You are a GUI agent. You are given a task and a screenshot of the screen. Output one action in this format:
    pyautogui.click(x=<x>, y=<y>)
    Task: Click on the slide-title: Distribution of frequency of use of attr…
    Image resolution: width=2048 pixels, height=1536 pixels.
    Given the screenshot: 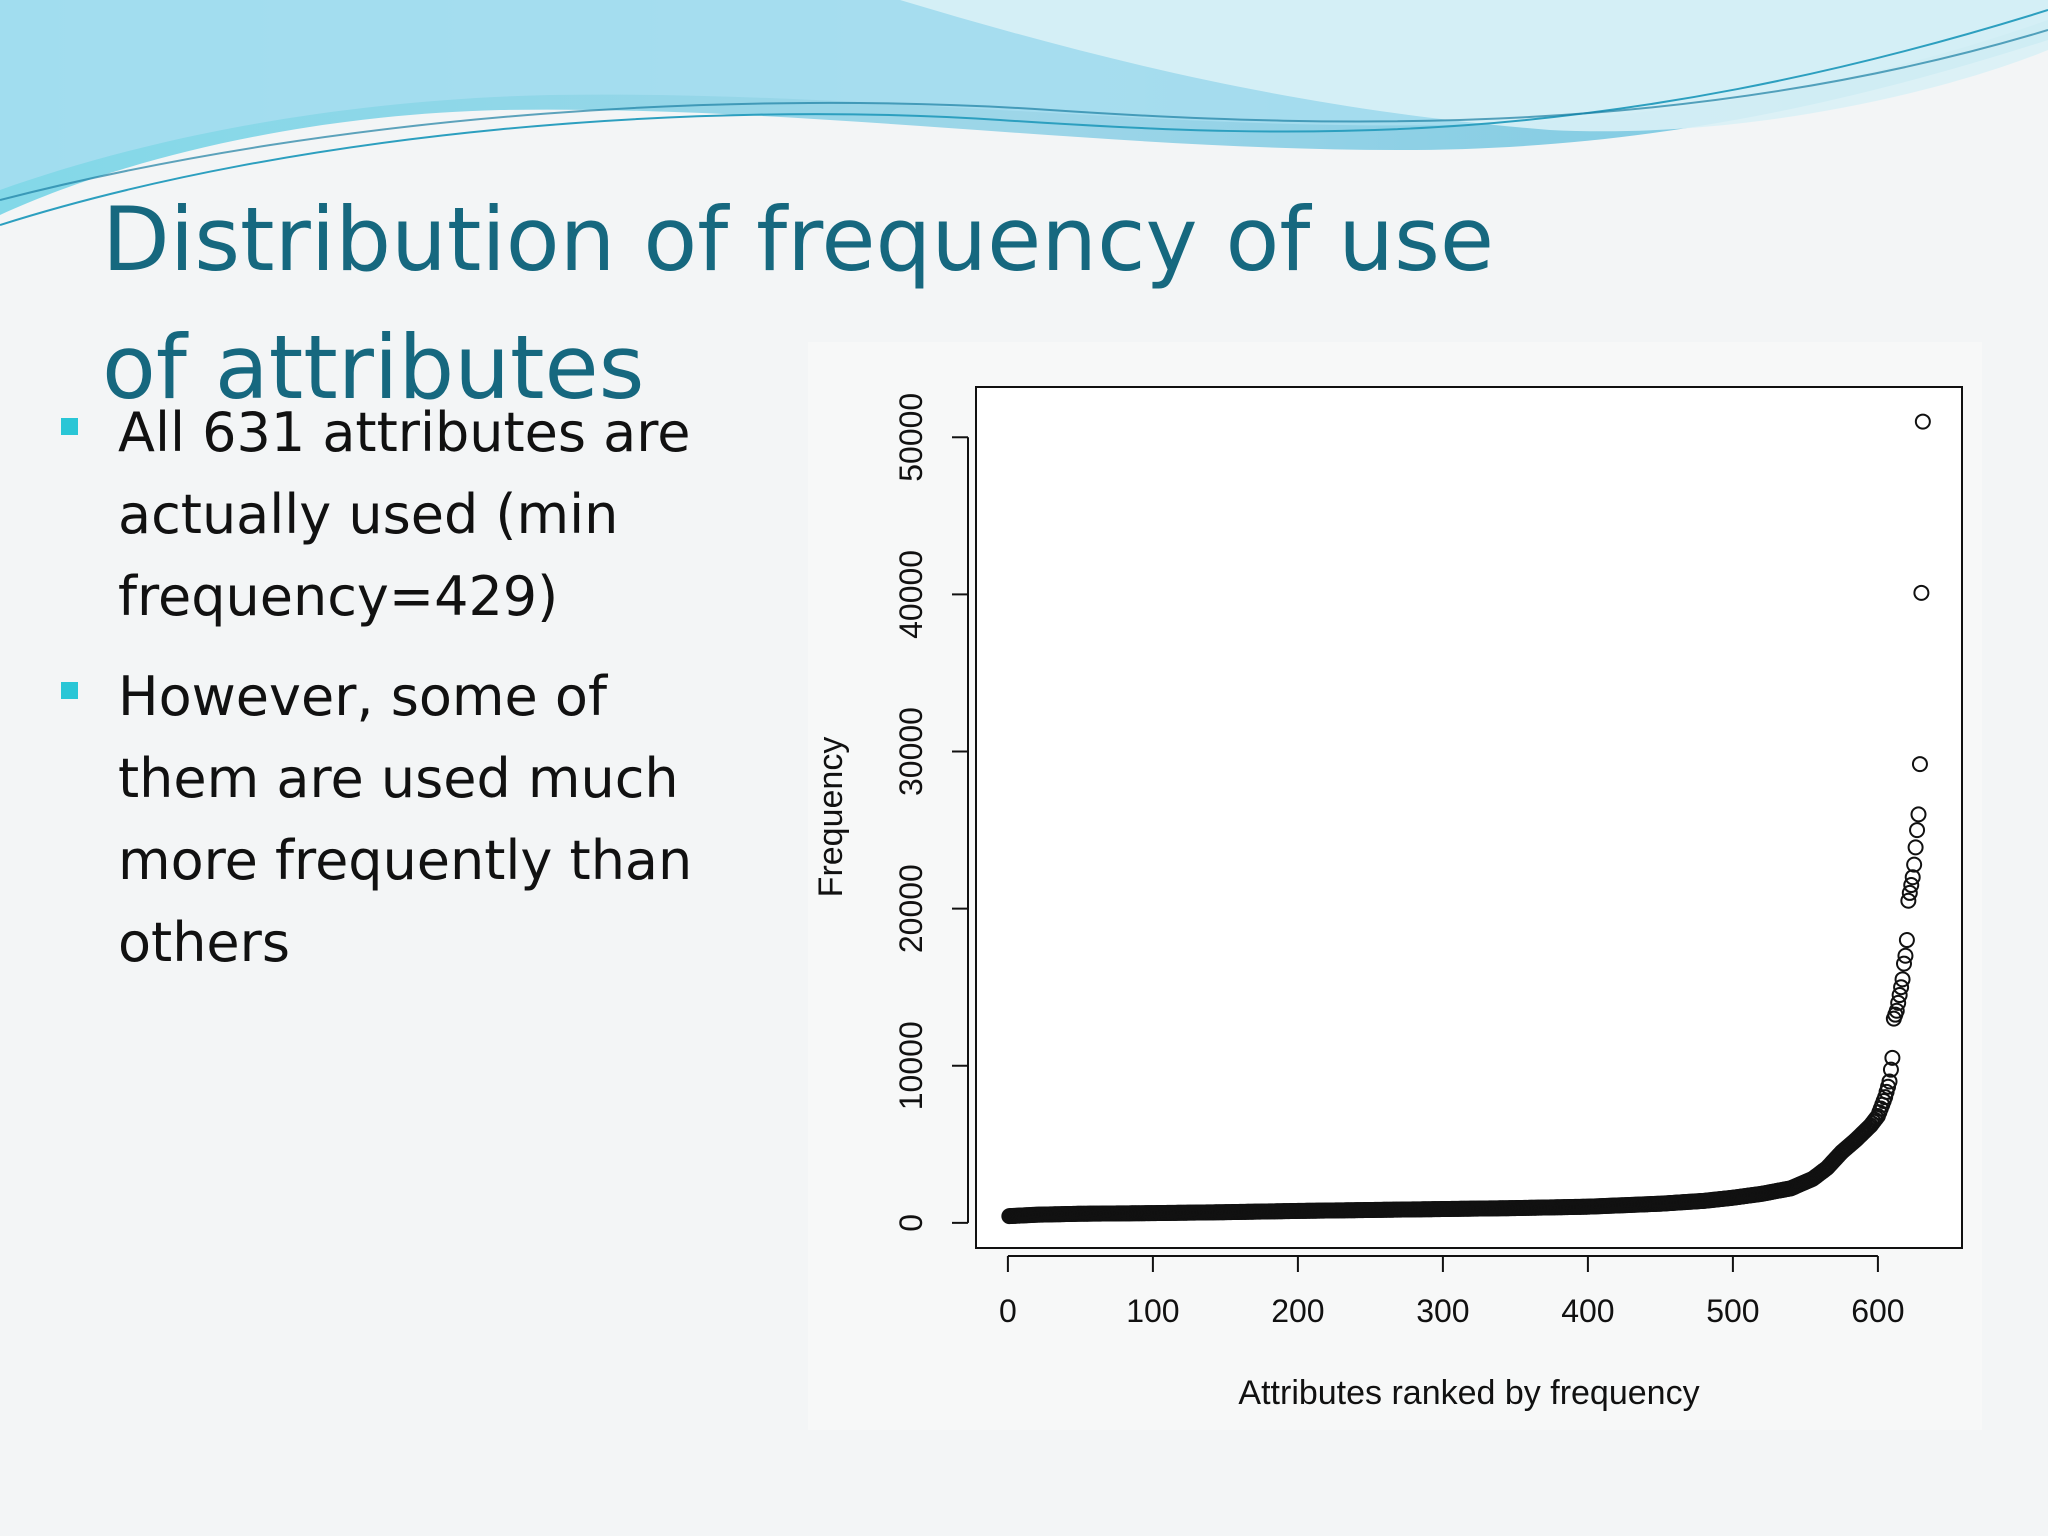 What is the action you would take?
    pyautogui.click(x=798, y=303)
    